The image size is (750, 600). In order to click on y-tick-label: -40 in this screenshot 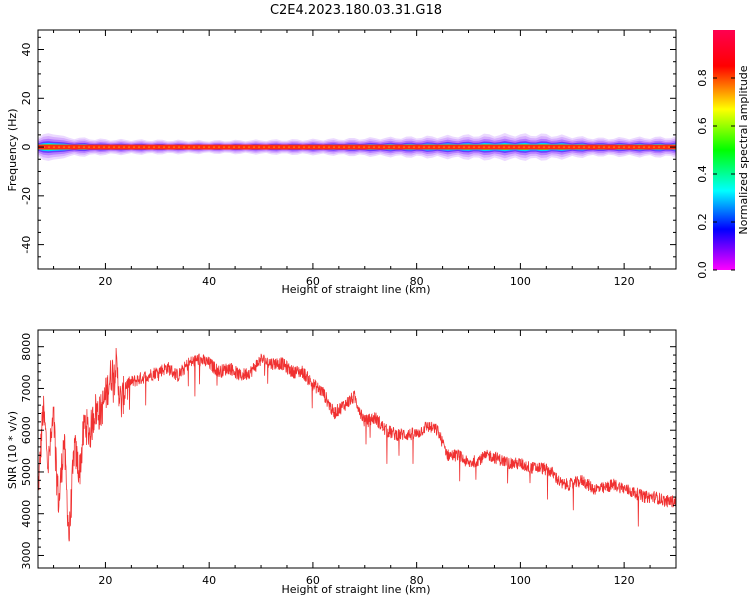, I will do `click(26, 245)`.